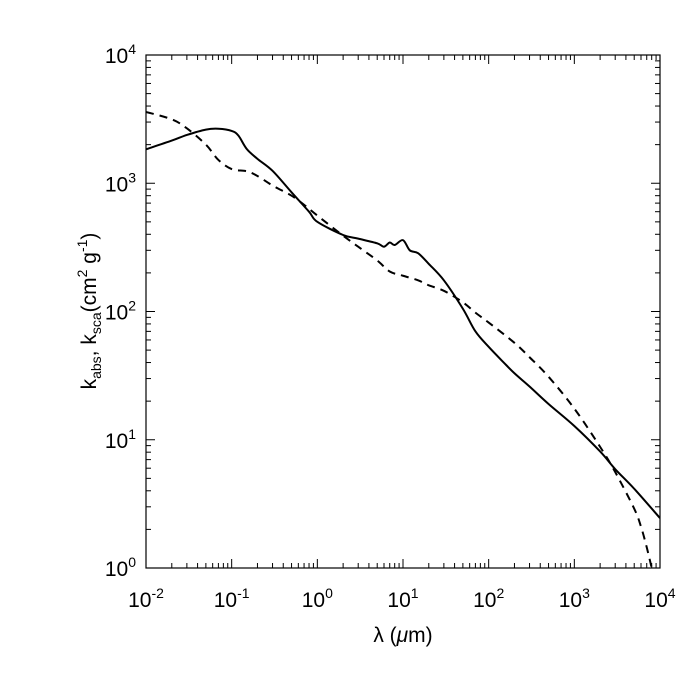 This screenshot has width=700, height=700. Describe the element at coordinates (89, 311) in the screenshot. I see `y-axis-title: kabs, ksca(cm2 g-1)` at that location.